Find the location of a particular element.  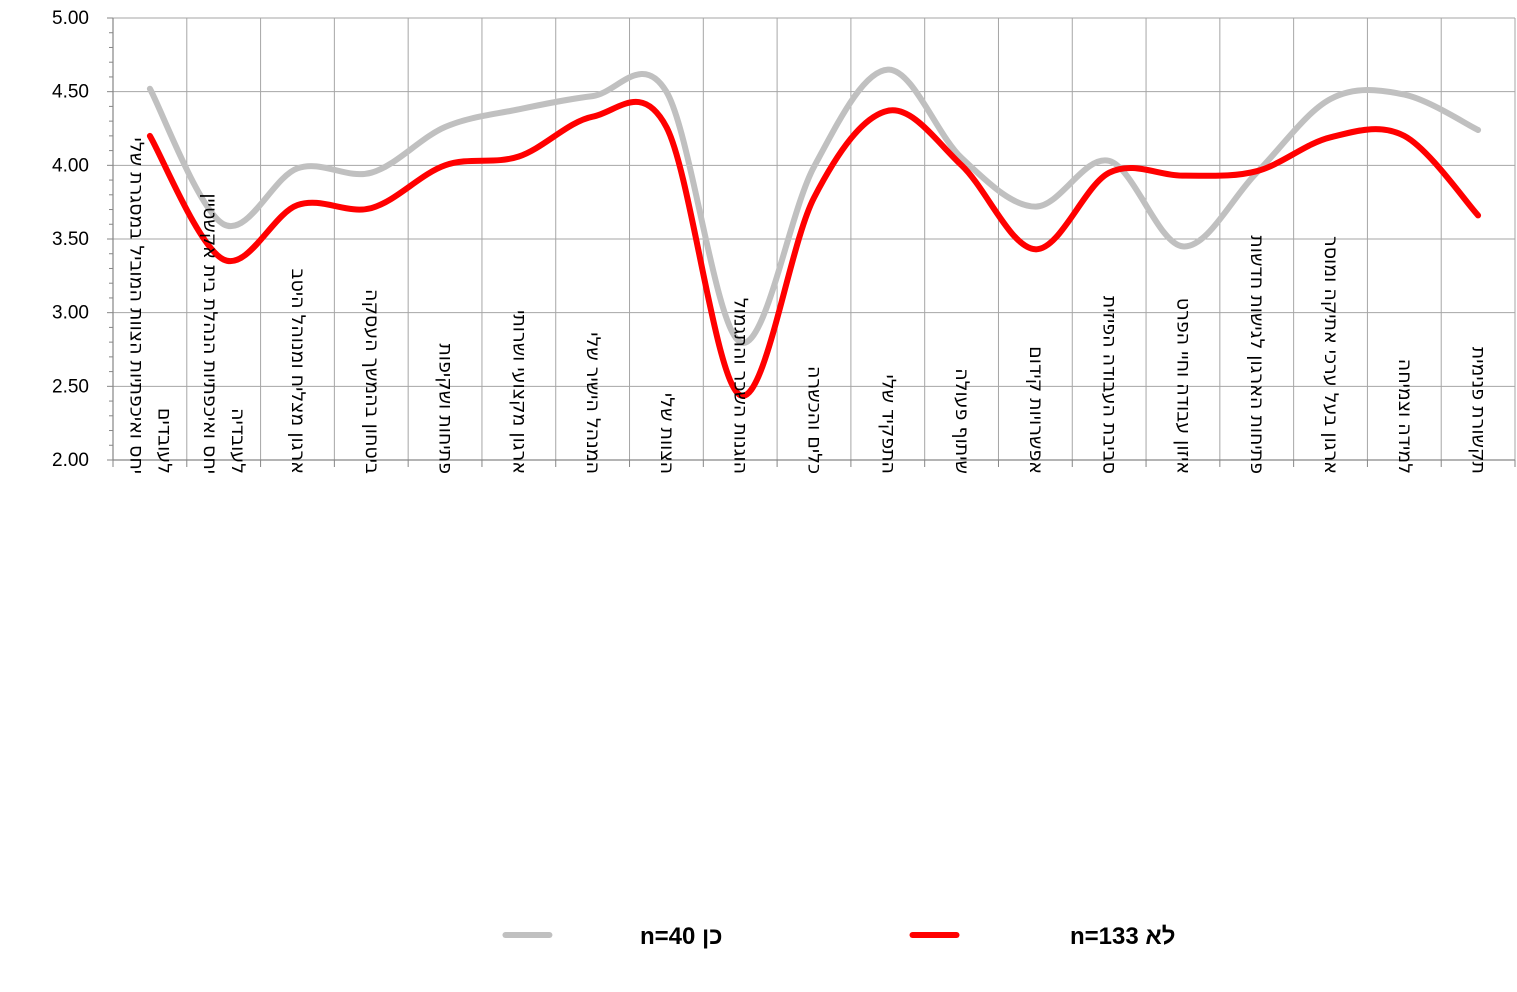

category-label: אפשרויות קידום is located at coordinates (1036, 410).